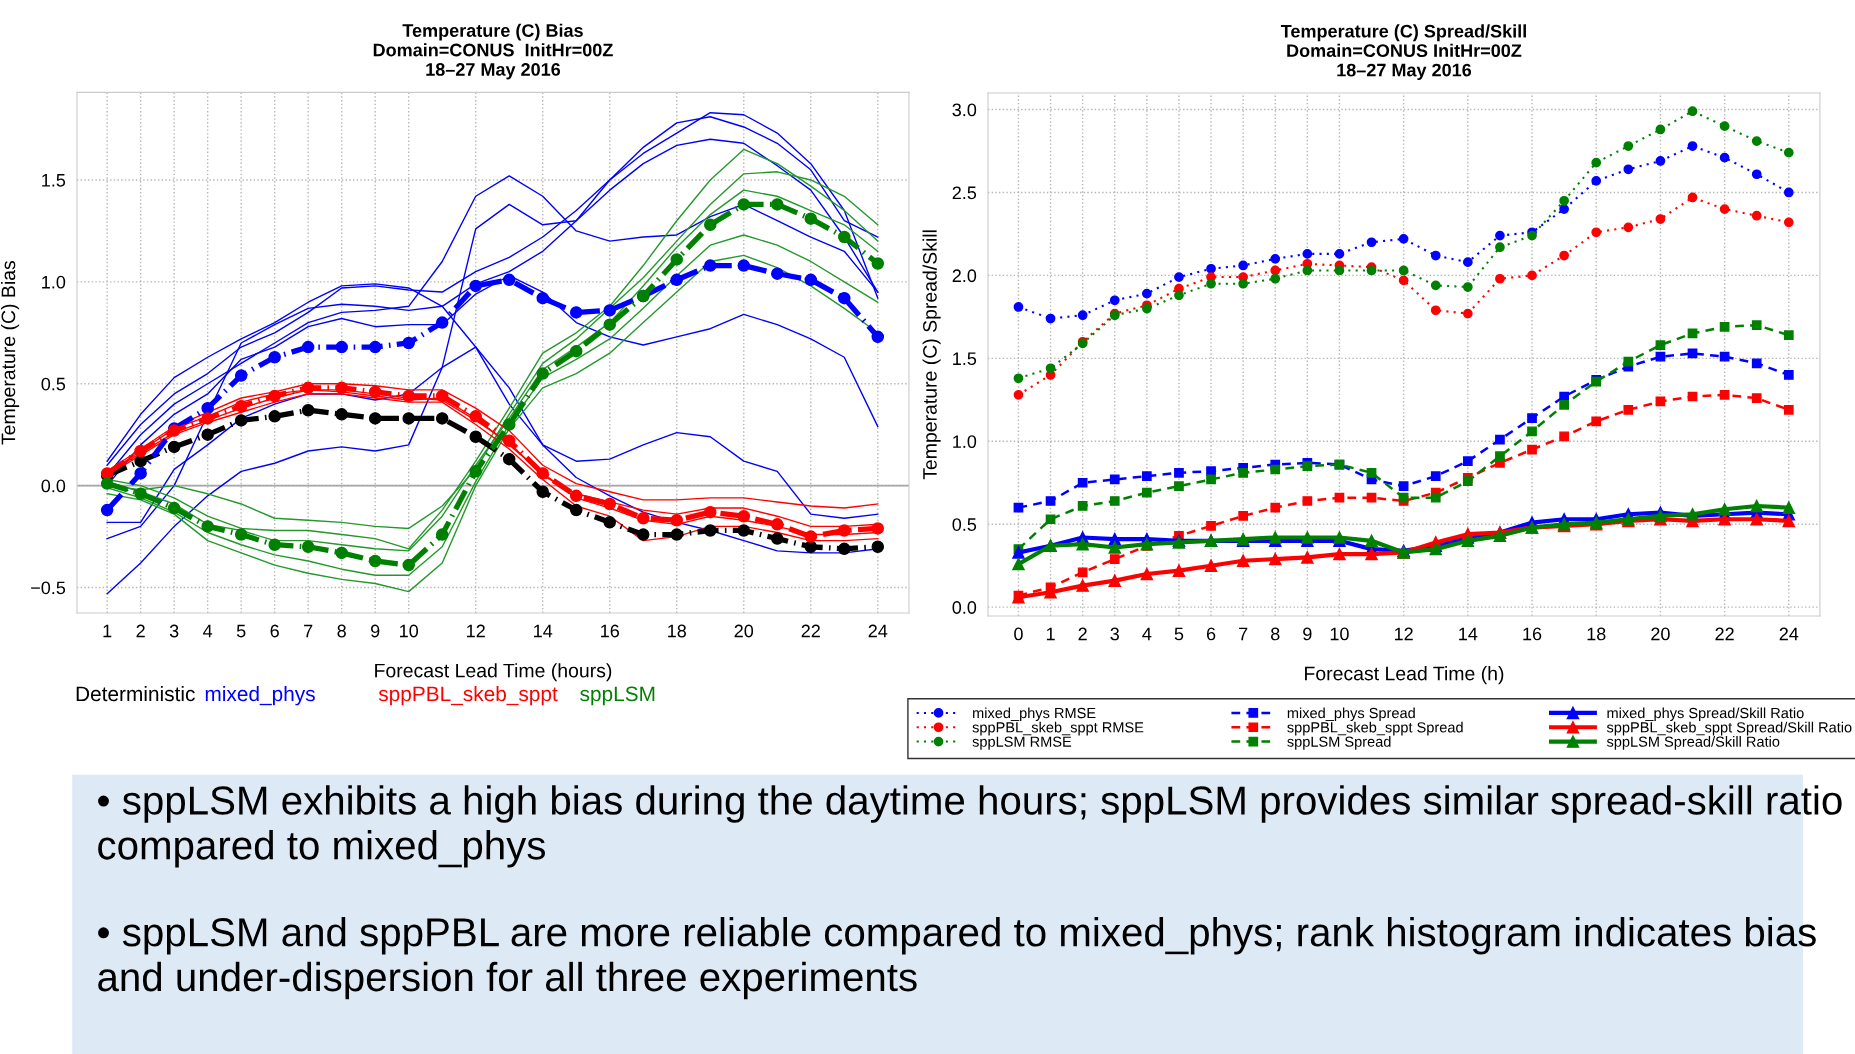 The height and width of the screenshot is (1054, 1855). What do you see at coordinates (1058, 728) in the screenshot?
I see `legend-label: sppPBL_skeb_sppt RMSE` at bounding box center [1058, 728].